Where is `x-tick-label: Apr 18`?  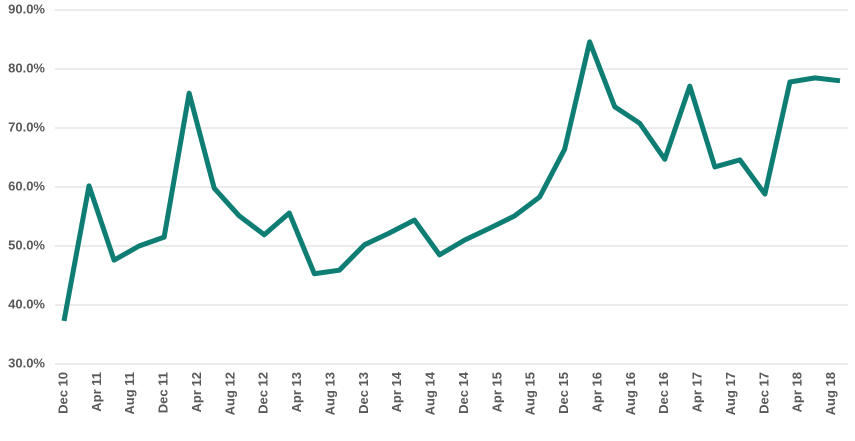 x-tick-label: Apr 18 is located at coordinates (797, 392).